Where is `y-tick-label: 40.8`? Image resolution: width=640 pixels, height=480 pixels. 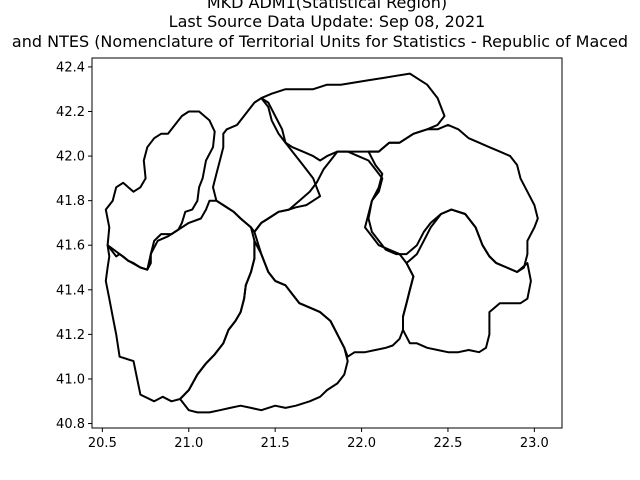 y-tick-label: 40.8 is located at coordinates (70, 424).